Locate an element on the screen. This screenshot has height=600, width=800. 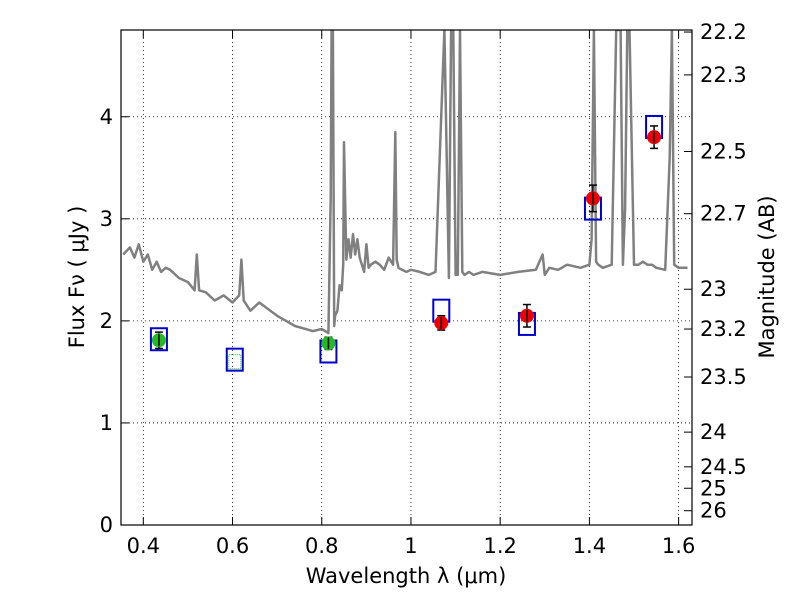
magnitude-tick-label: 25 is located at coordinates (713, 488).